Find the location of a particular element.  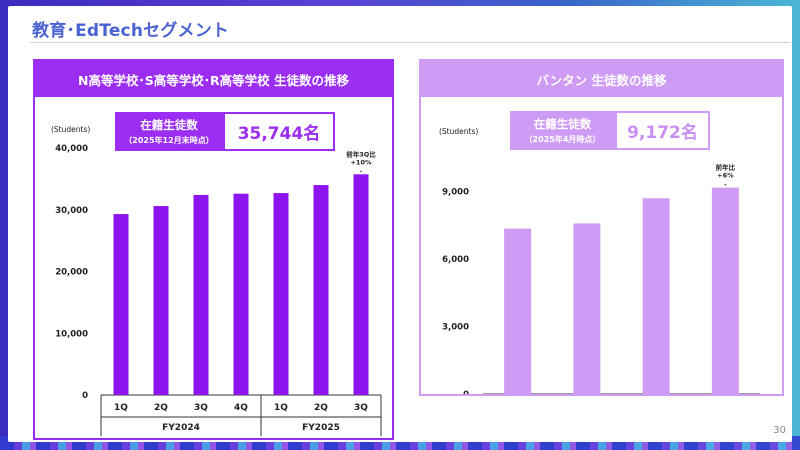

page-number: 30 is located at coordinates (779, 430).